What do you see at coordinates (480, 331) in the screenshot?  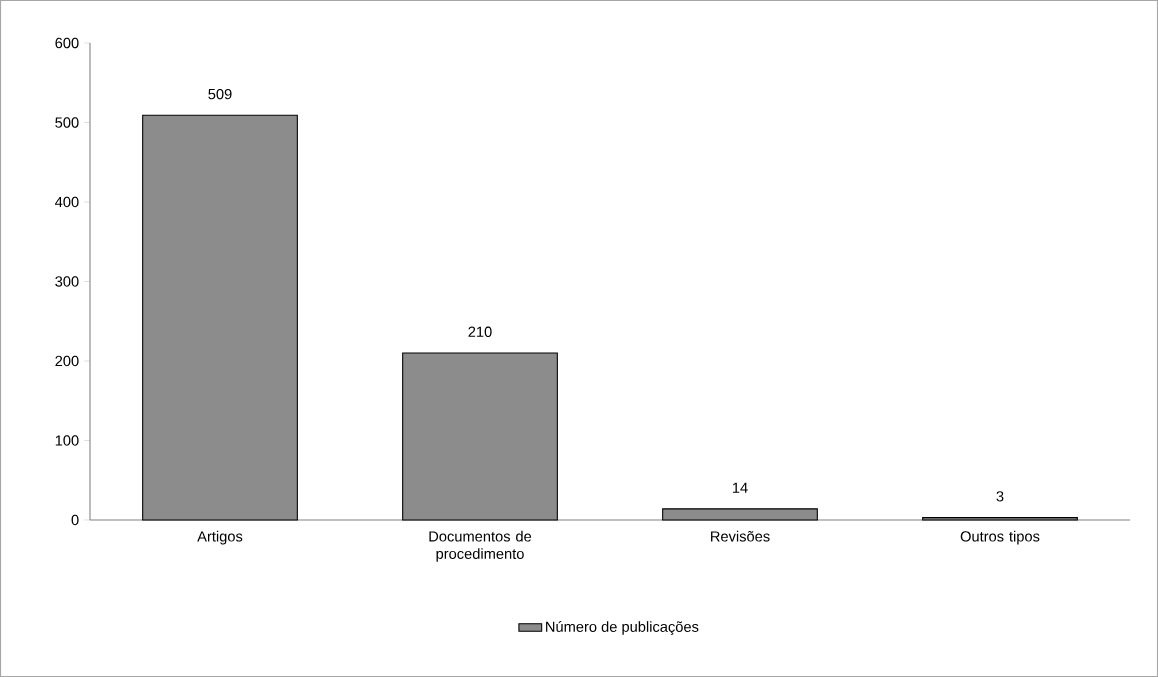 I see `data-label: 210` at bounding box center [480, 331].